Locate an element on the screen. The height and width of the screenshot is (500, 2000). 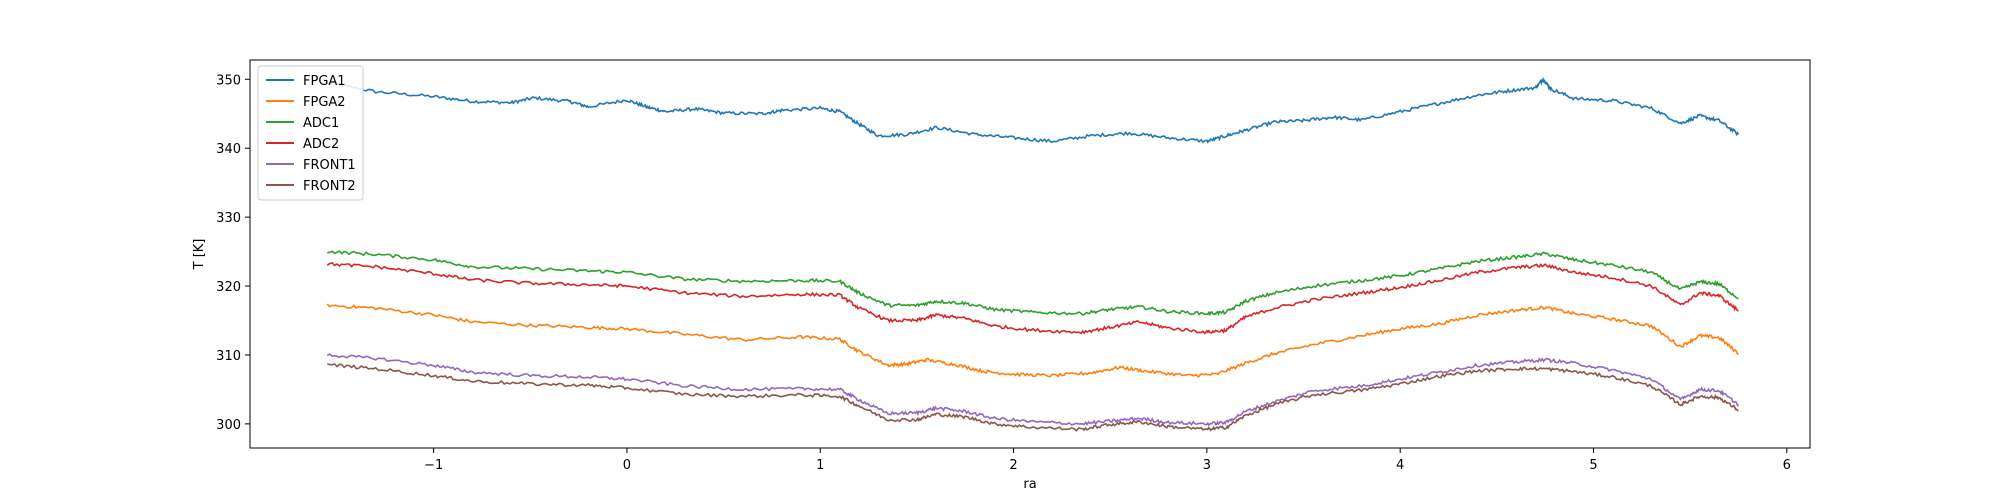
legend-label: FRONT1 is located at coordinates (329, 165).